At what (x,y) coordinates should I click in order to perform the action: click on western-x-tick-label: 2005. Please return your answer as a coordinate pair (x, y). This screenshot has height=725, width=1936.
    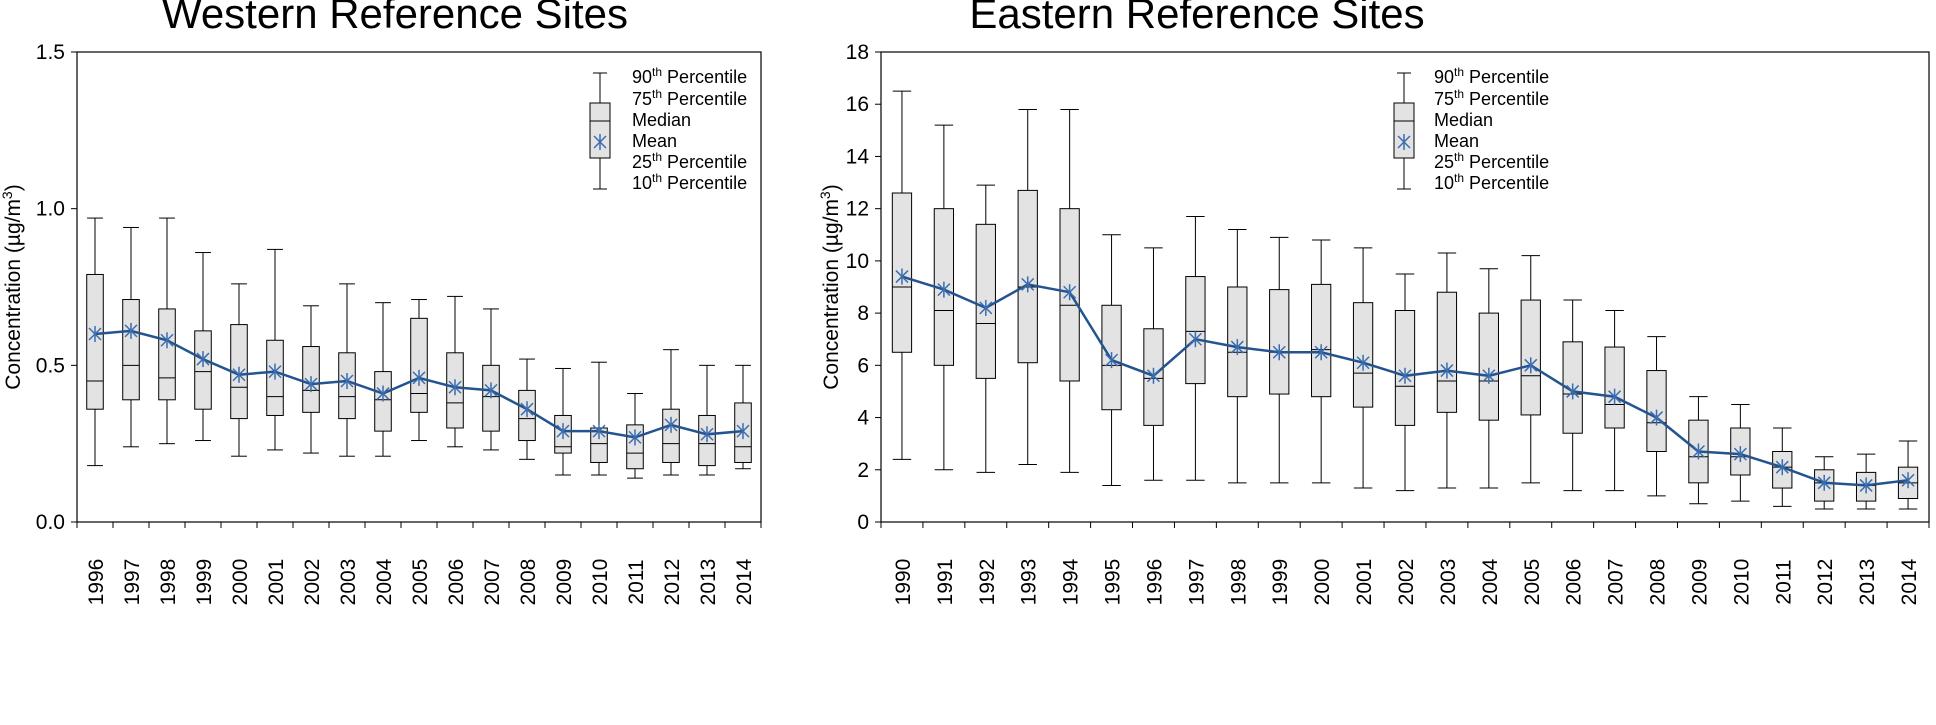
    Looking at the image, I should click on (420, 582).